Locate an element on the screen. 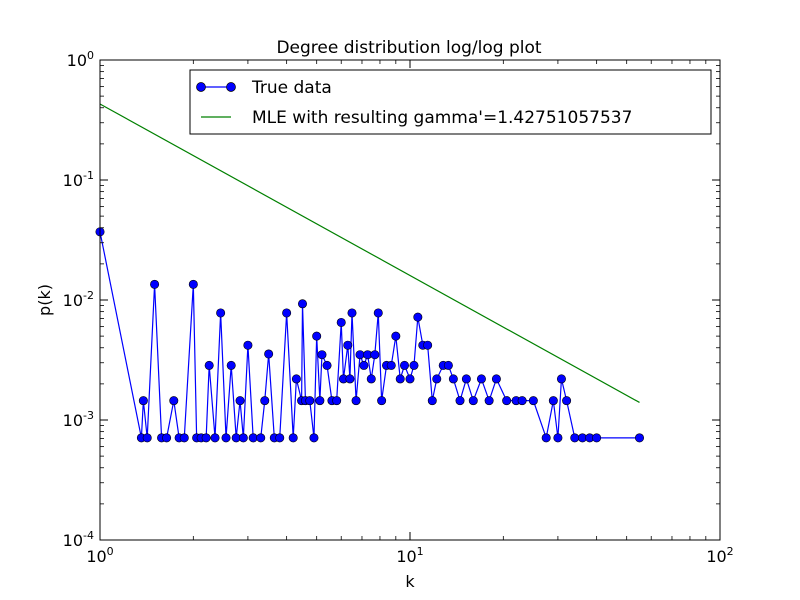 This screenshot has height=600, width=800. legend-label-true-data: True data is located at coordinates (291, 88).